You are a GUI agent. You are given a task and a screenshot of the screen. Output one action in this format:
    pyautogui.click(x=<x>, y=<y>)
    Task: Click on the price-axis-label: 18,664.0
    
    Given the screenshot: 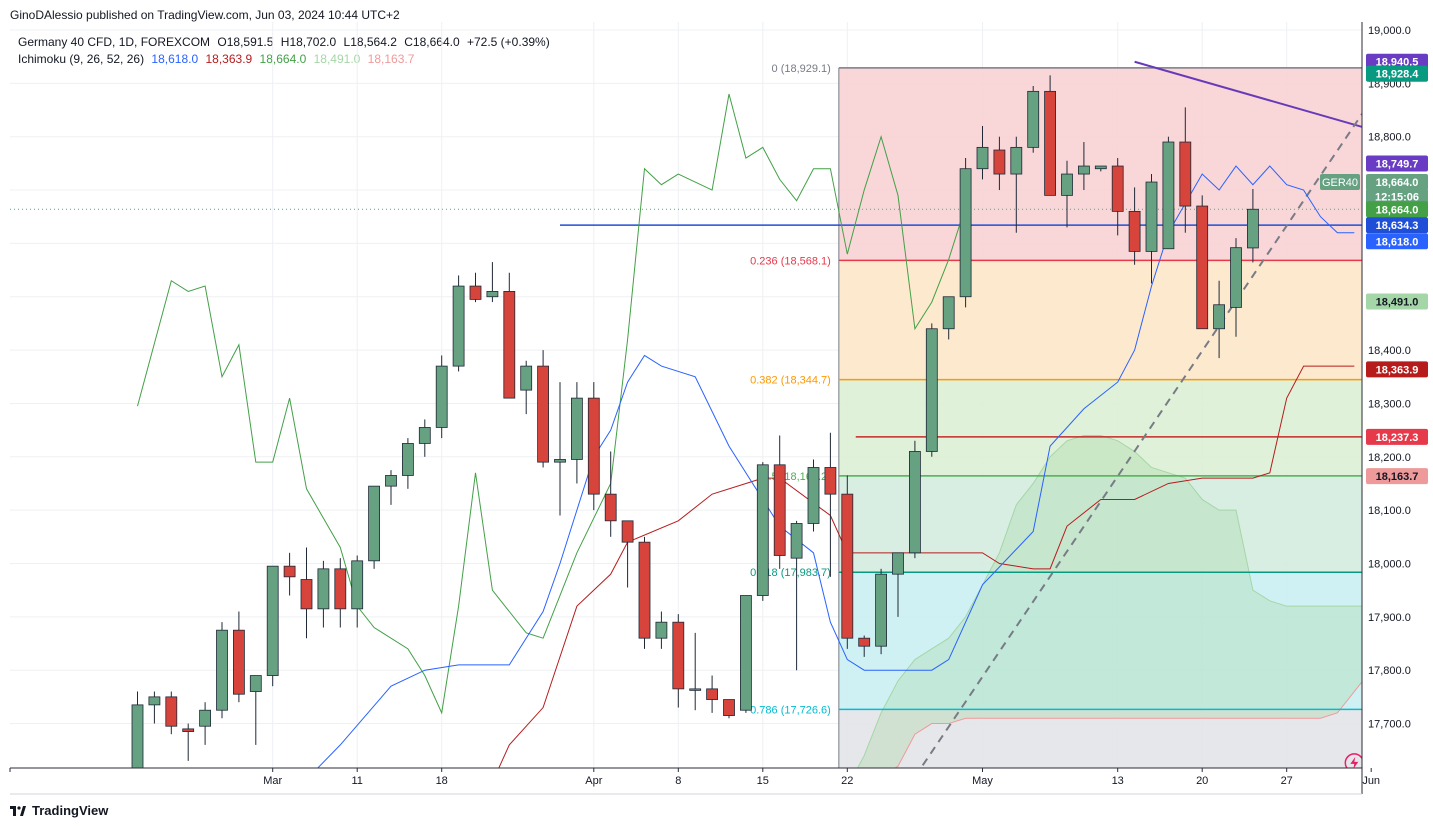 What is the action you would take?
    pyautogui.click(x=1397, y=209)
    